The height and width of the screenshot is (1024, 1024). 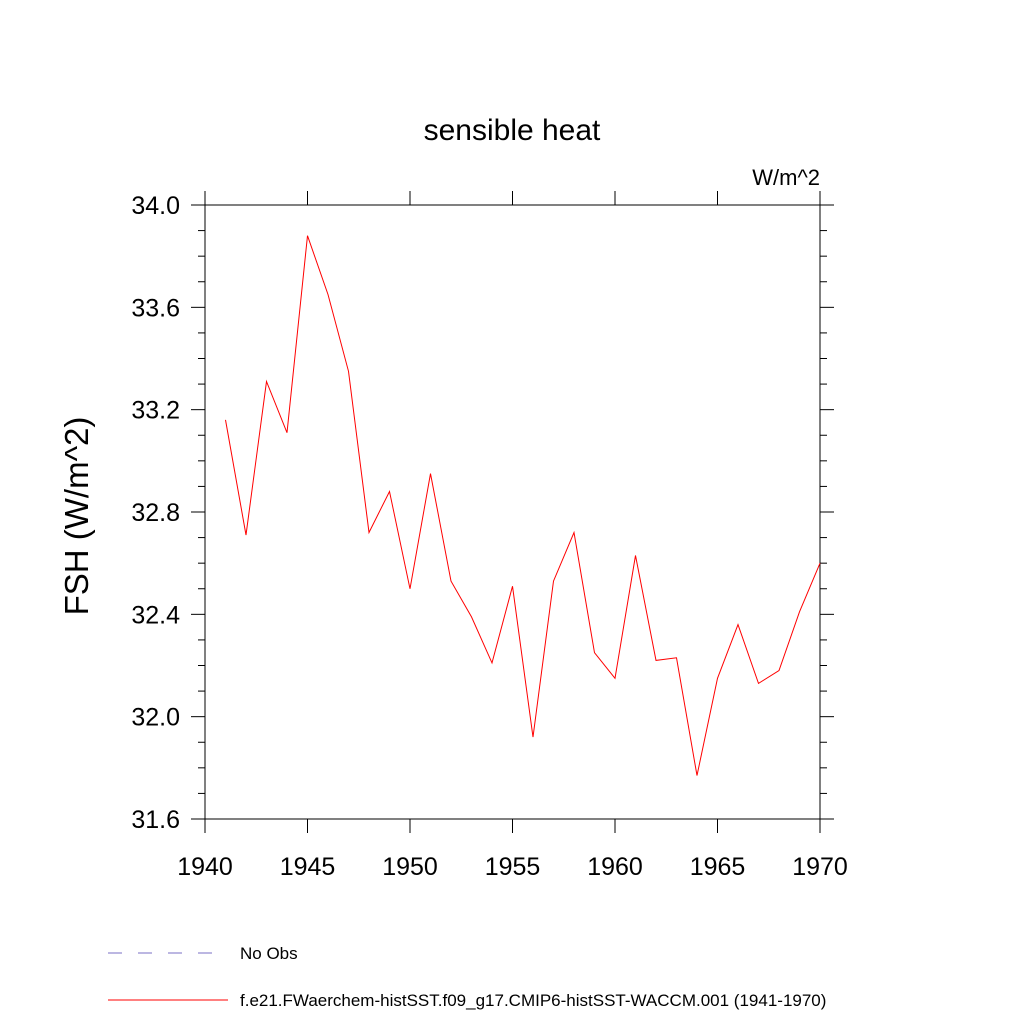 I want to click on x-tick-label: 1945, so click(x=308, y=867).